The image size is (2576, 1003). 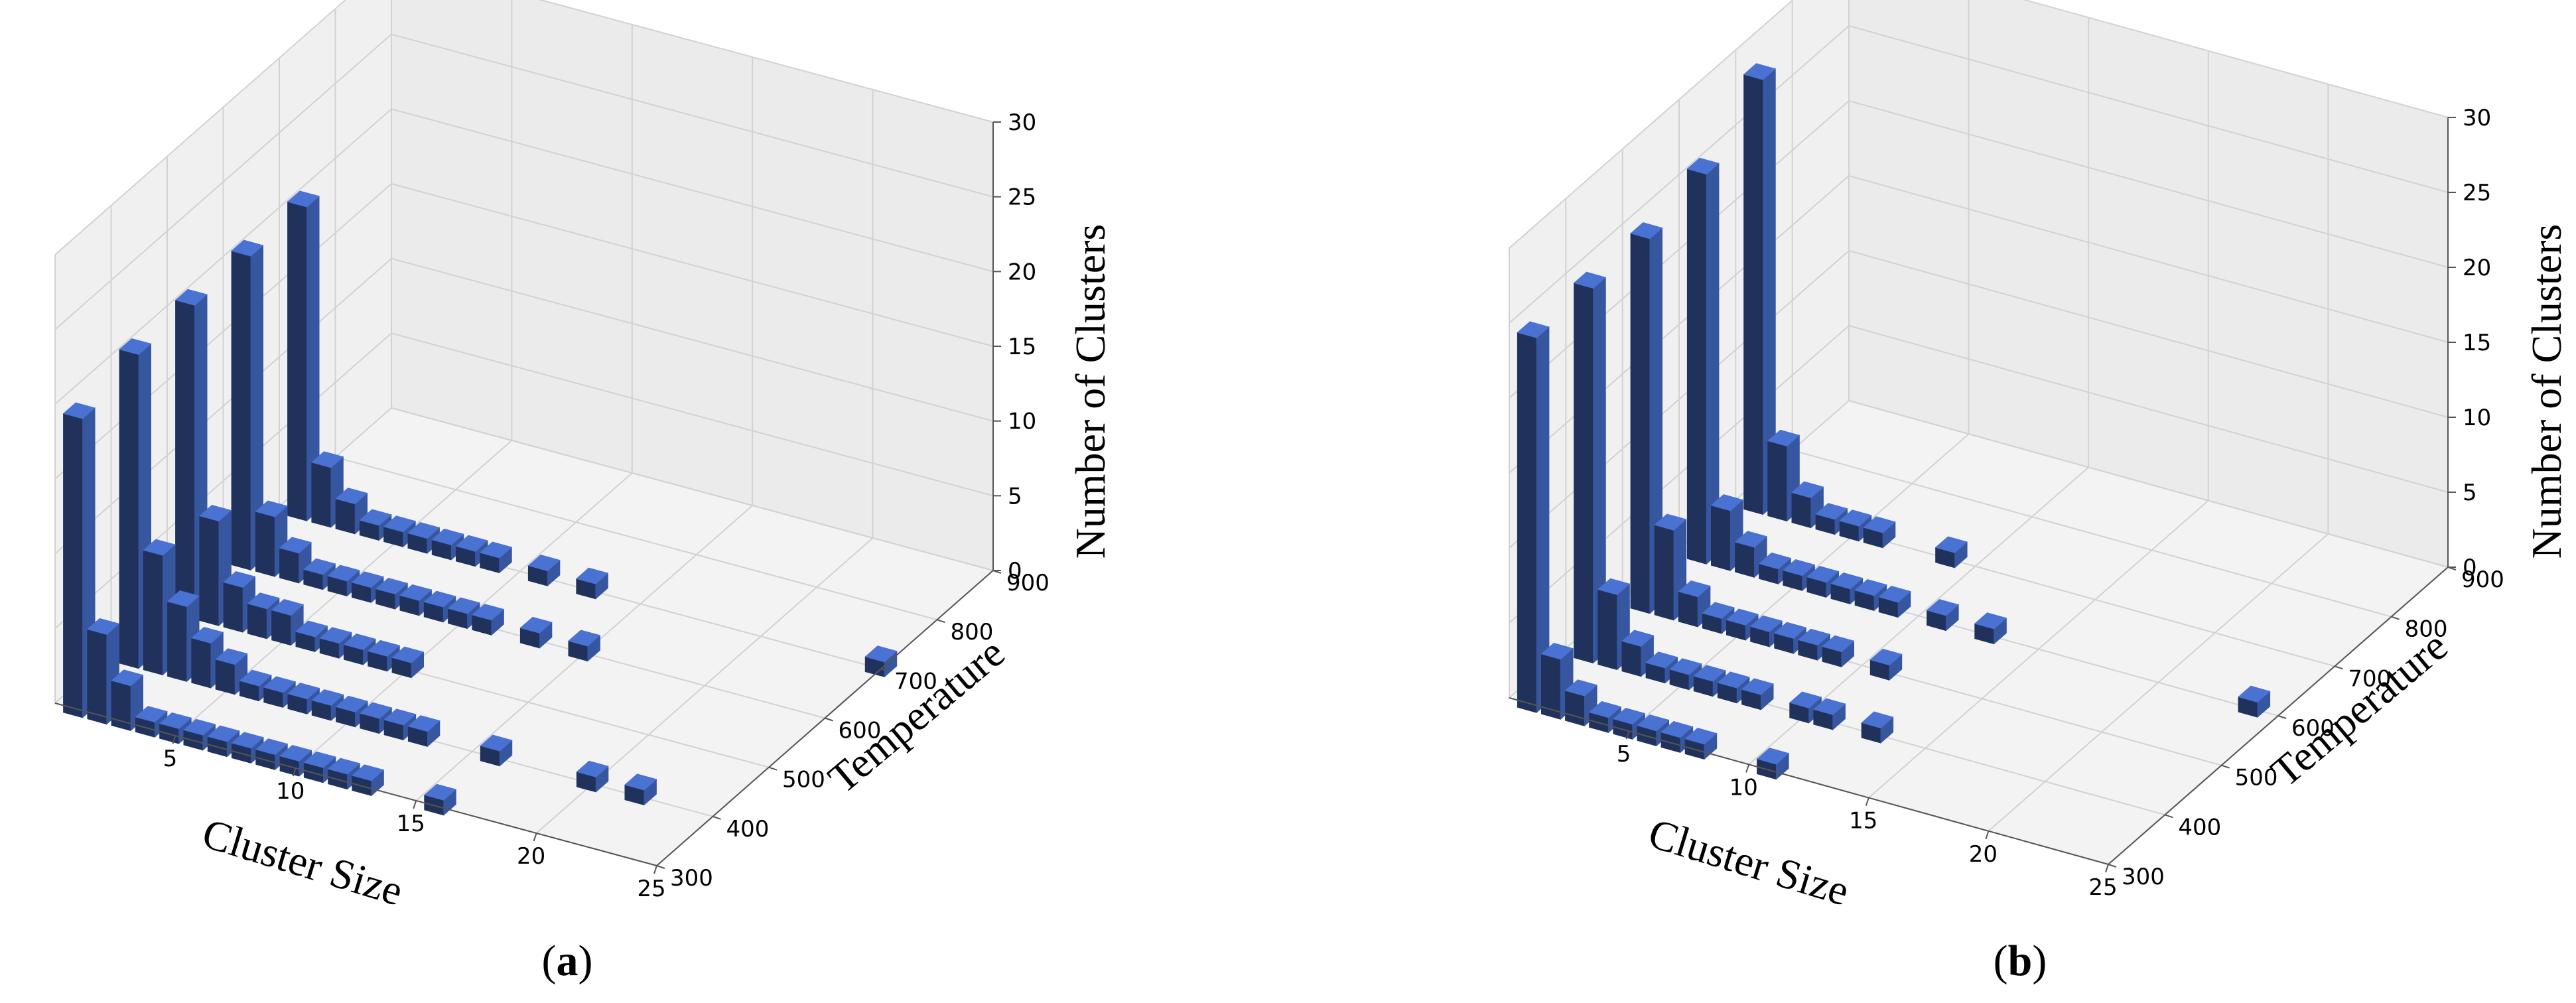 What do you see at coordinates (567, 961) in the screenshot?
I see `panel-label: (a)` at bounding box center [567, 961].